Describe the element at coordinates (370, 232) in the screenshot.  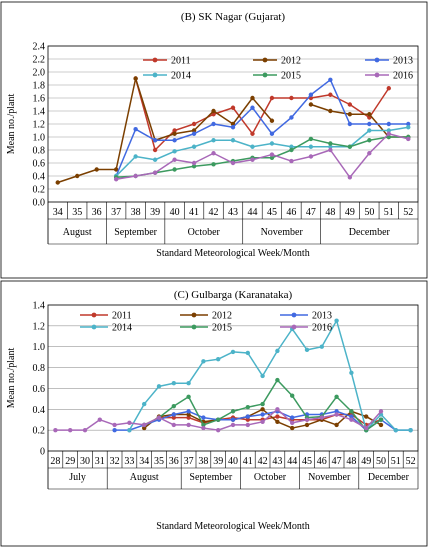
I see `month-label: December` at that location.